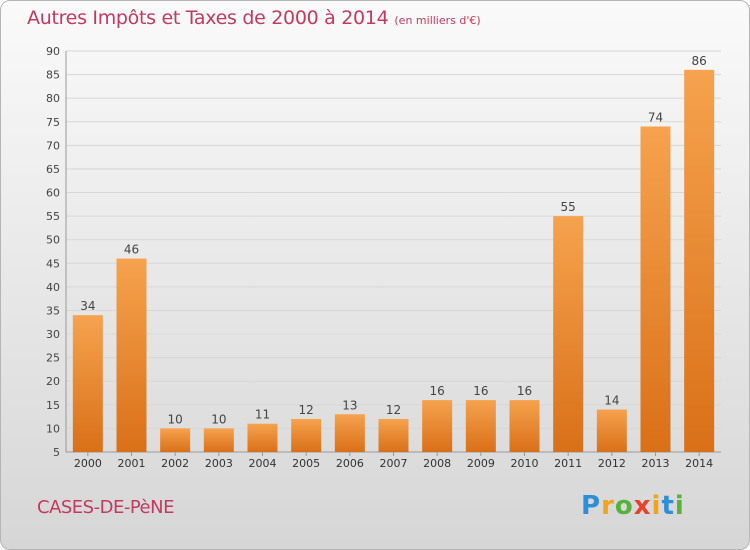 The height and width of the screenshot is (550, 750). I want to click on x-tick-label: 2002, so click(175, 463).